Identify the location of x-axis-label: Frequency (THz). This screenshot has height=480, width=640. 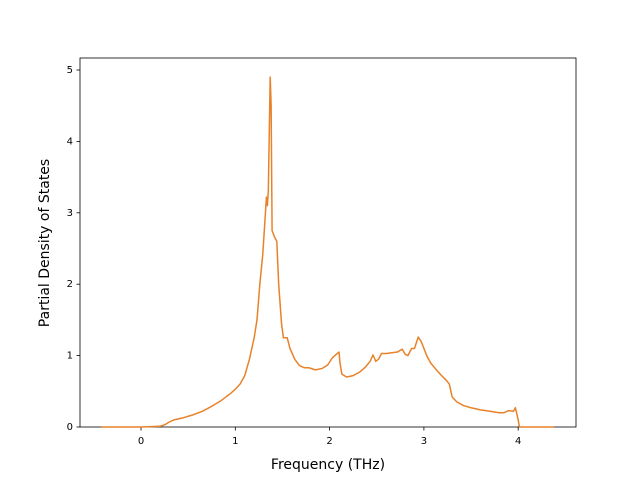
(328, 465).